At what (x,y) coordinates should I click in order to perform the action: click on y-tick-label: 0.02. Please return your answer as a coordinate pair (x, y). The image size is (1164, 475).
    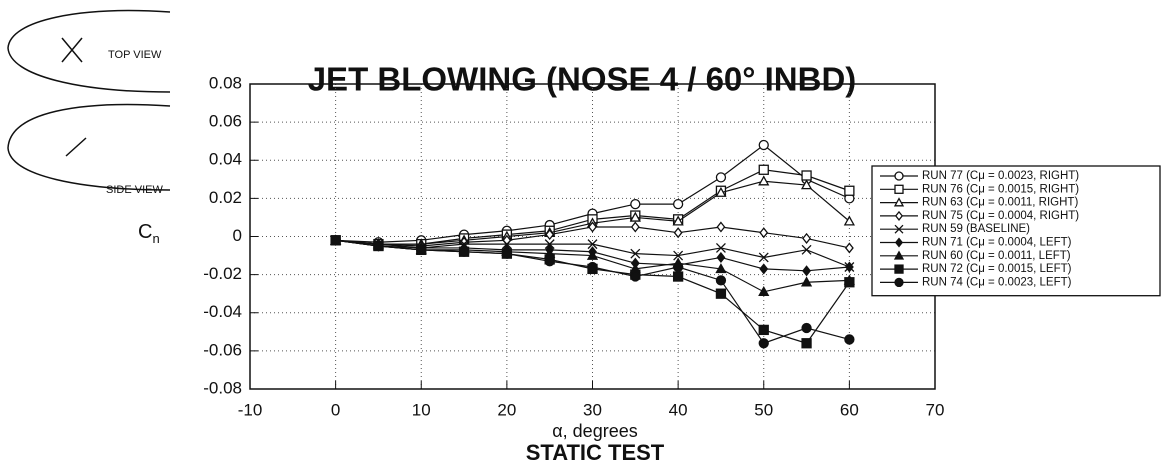
    Looking at the image, I should click on (225, 197).